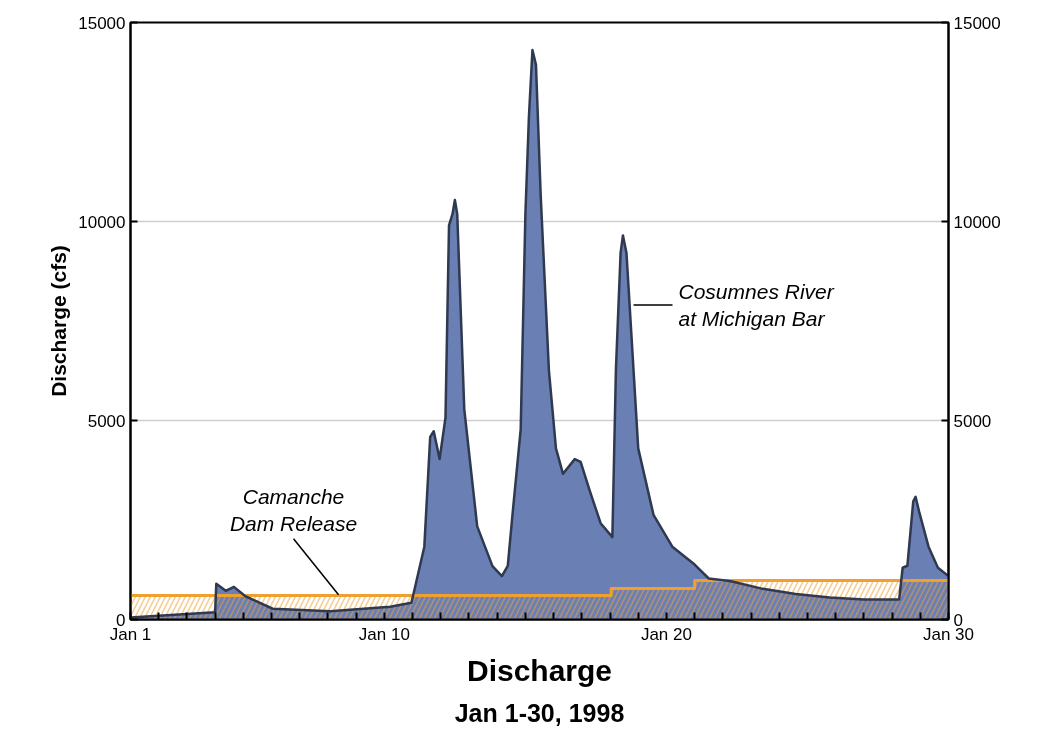 Image resolution: width=1043 pixels, height=731 pixels. I want to click on y-tick-label: 5000, so click(106, 421).